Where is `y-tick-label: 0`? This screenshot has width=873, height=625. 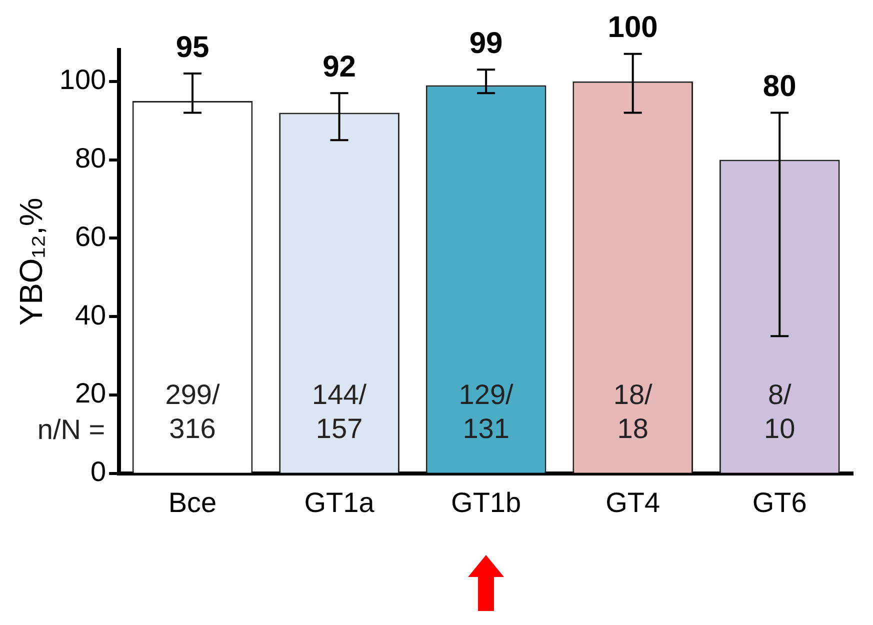
y-tick-label: 0 is located at coordinates (98, 472).